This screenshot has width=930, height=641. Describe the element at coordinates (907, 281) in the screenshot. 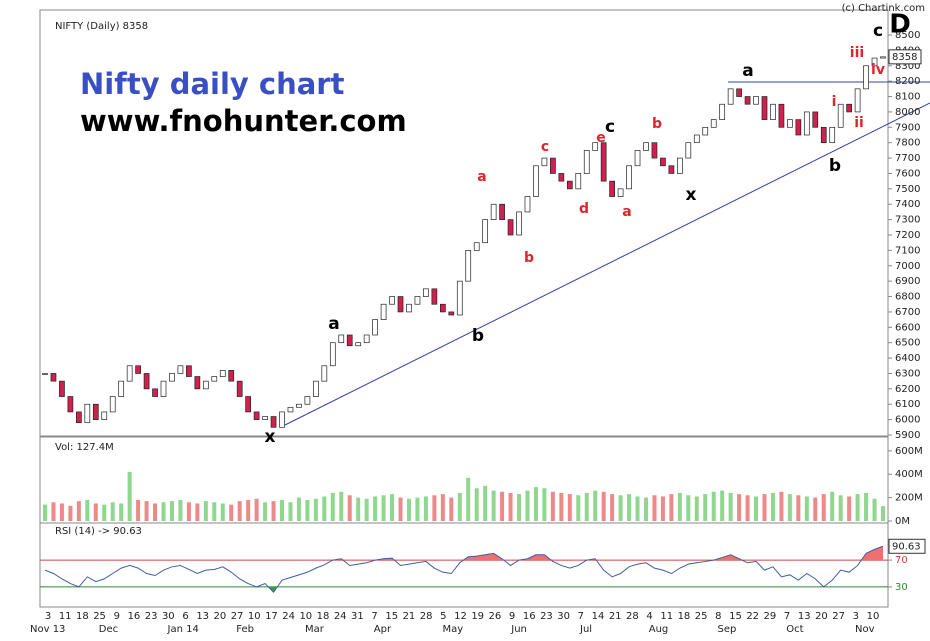

I see `y-tick-label: 6900` at that location.